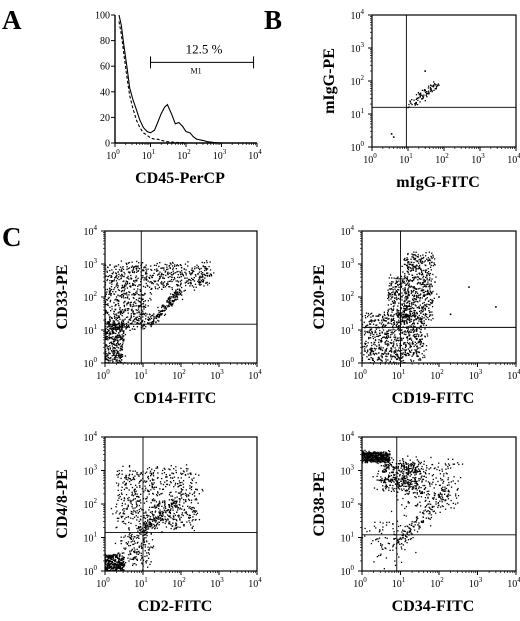 Image resolution: width=520 pixels, height=621 pixels. What do you see at coordinates (118, 152) in the screenshot?
I see `x-tick-exponent: 0` at bounding box center [118, 152].